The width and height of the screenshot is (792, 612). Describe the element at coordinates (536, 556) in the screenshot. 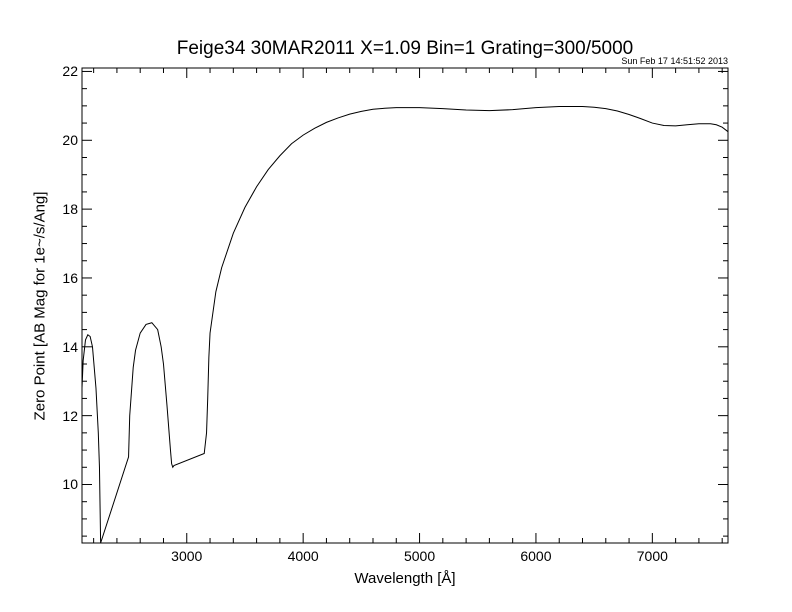

I see `x-tick-label: 6000` at that location.